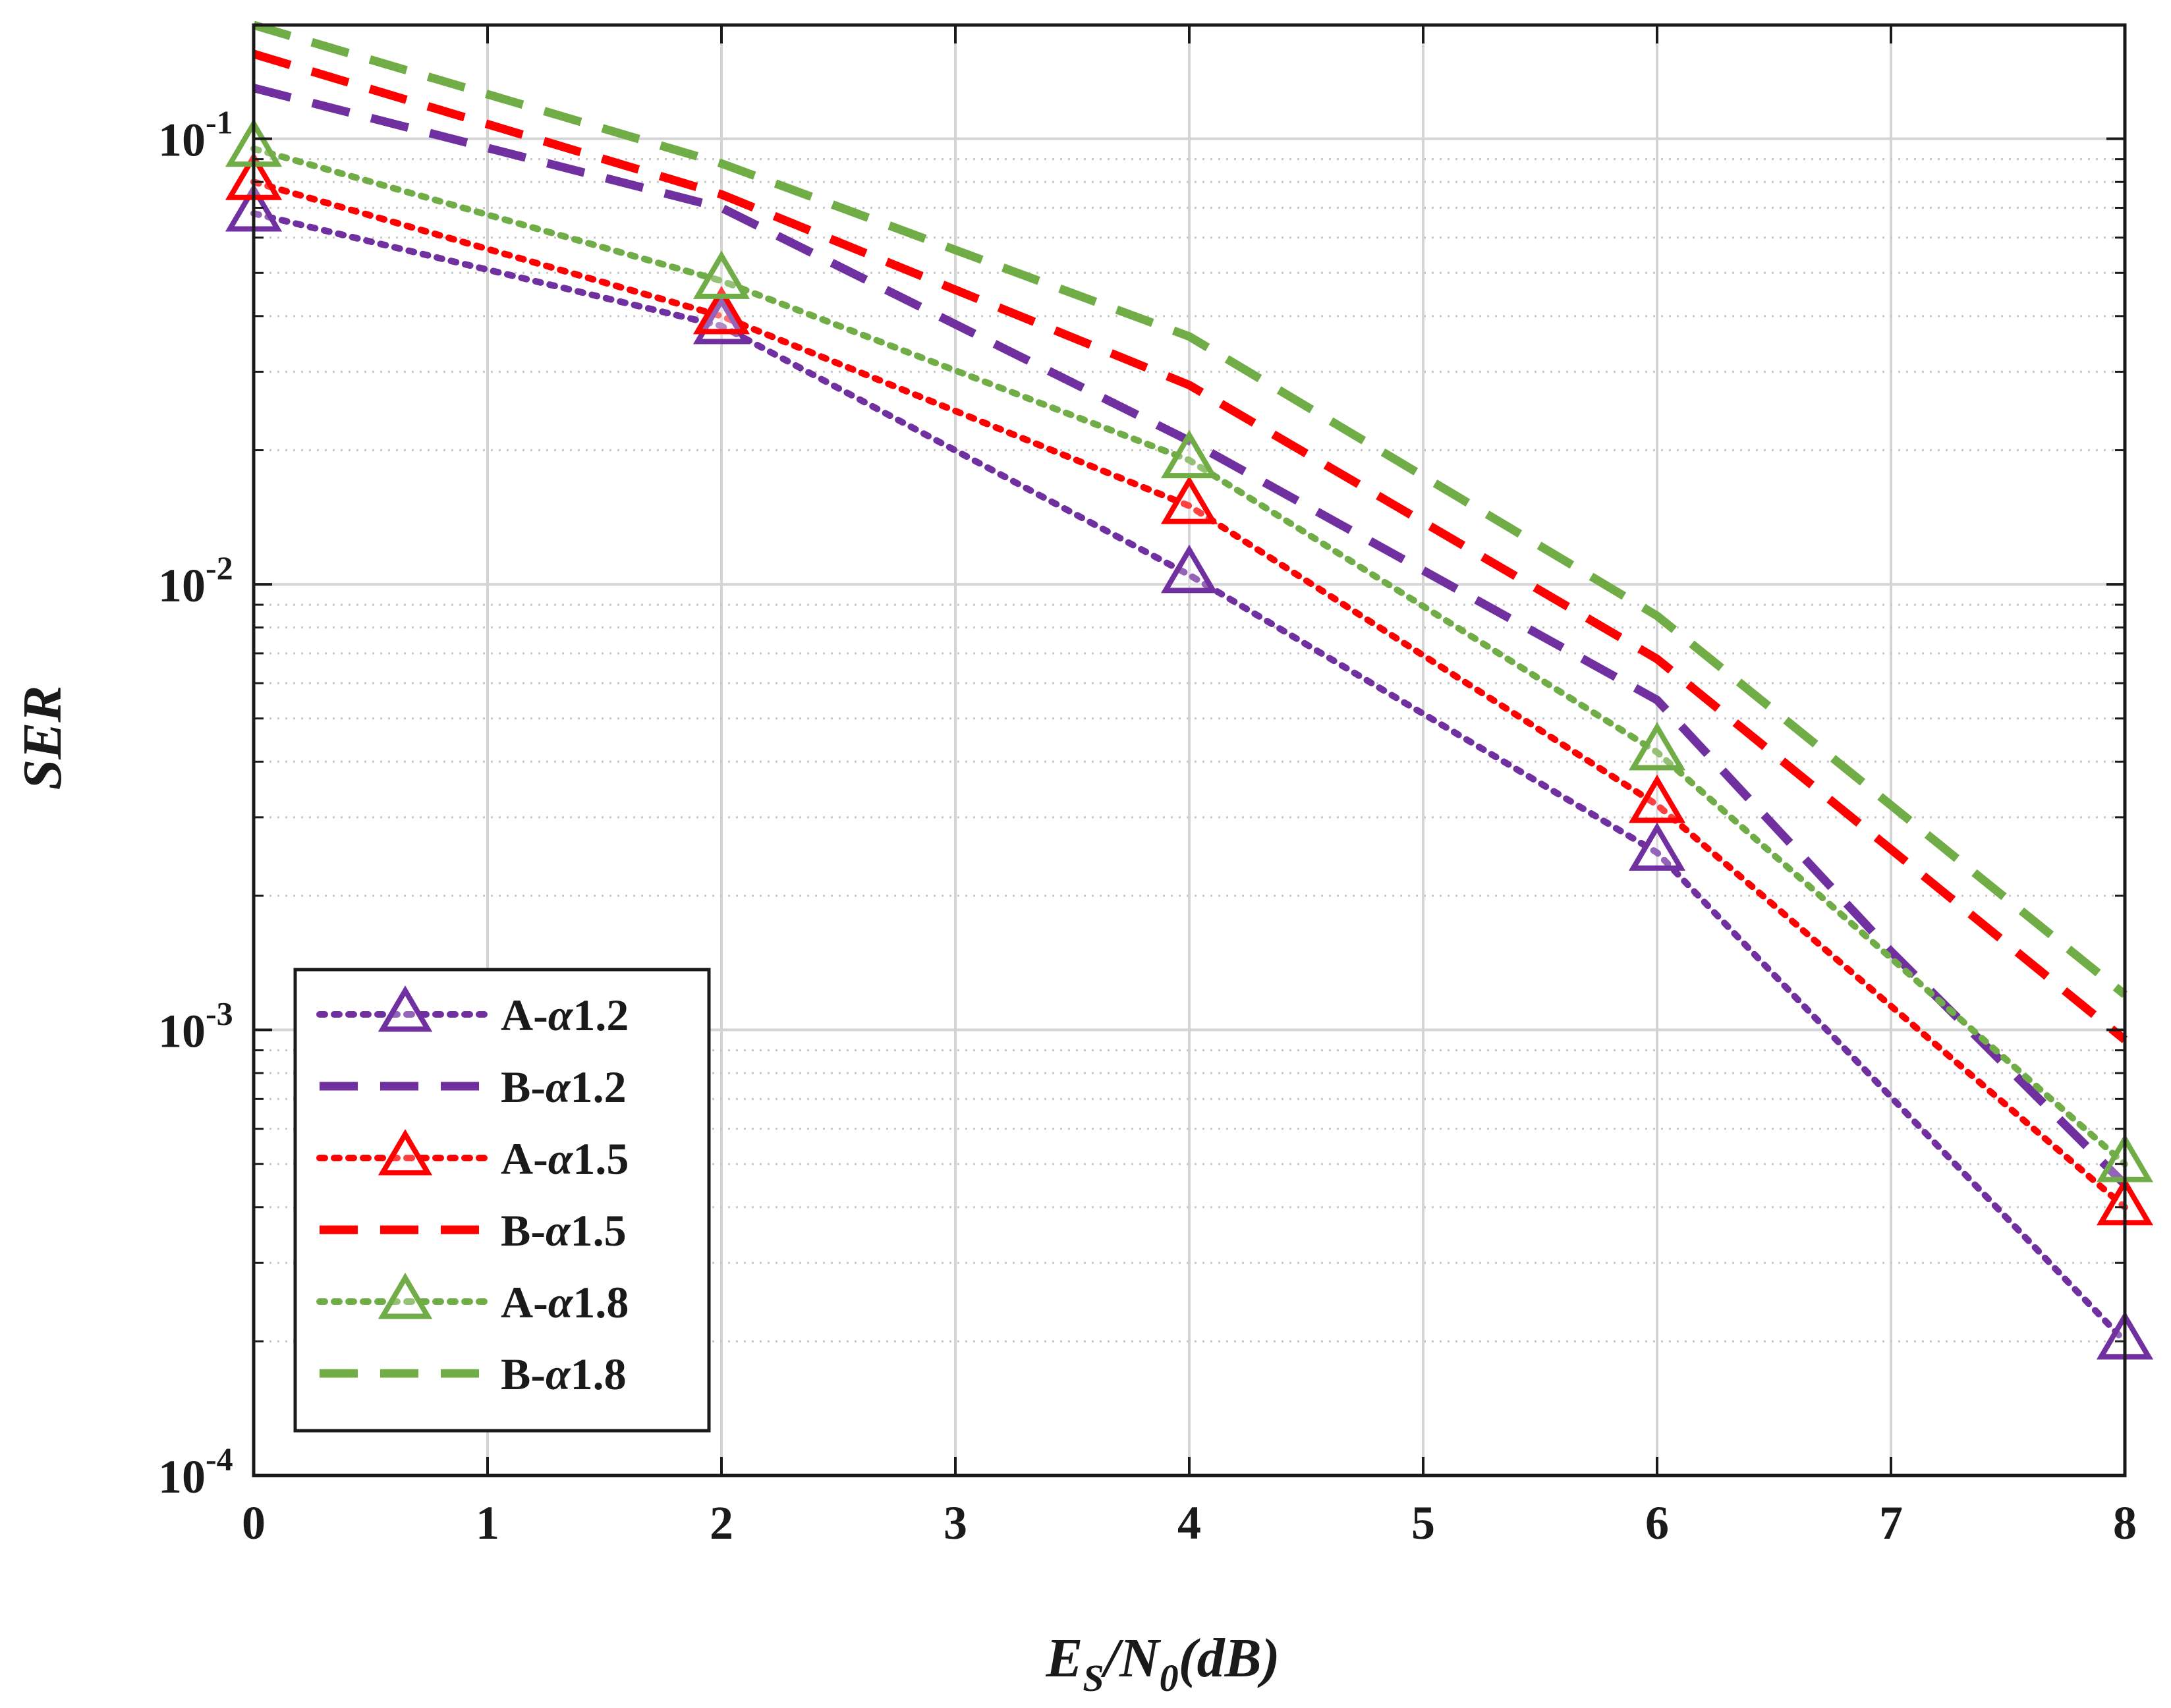 The image size is (2171, 1708). I want to click on y-tick-label-exponent: -2, so click(219, 567).